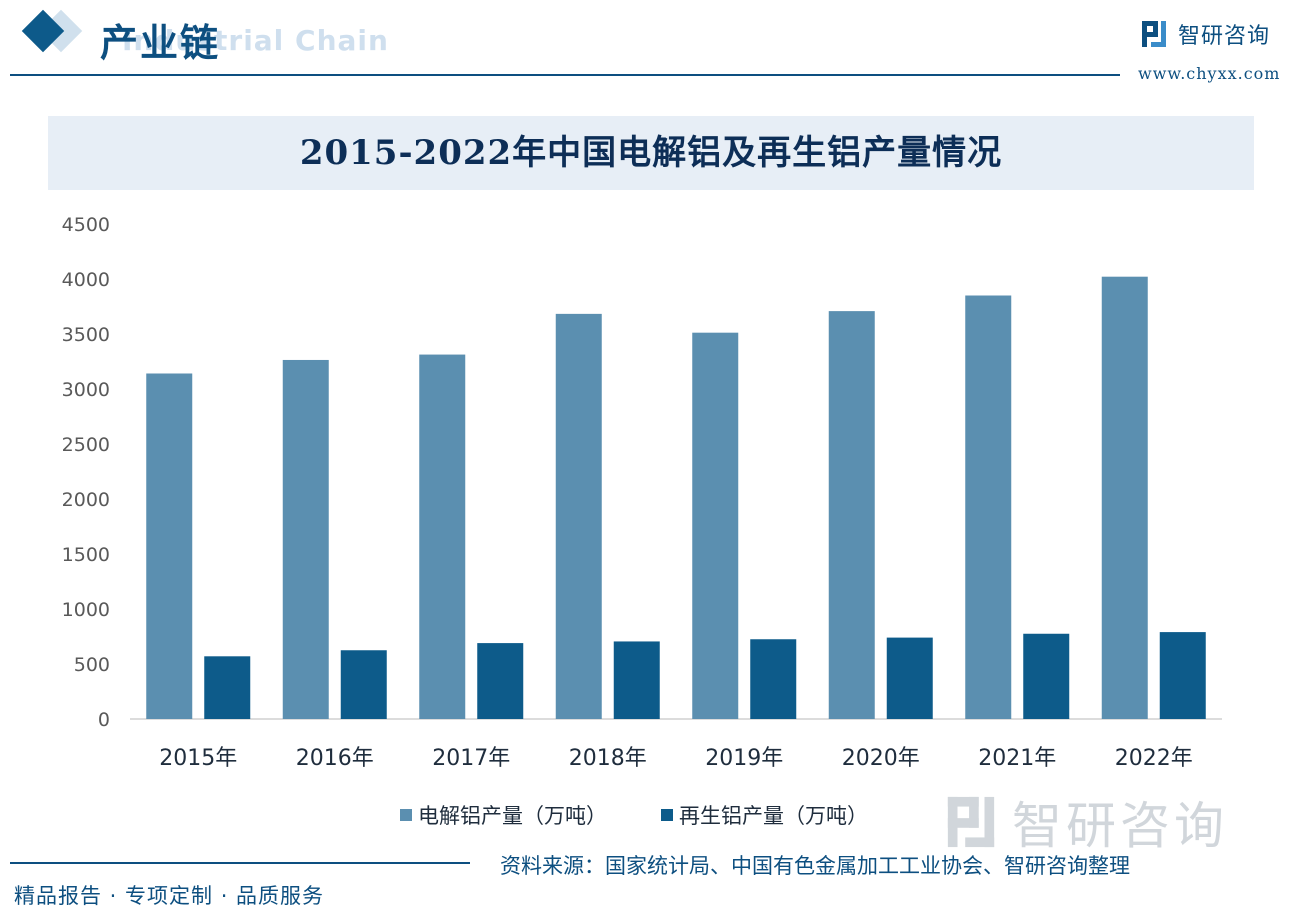  What do you see at coordinates (406, 815) in the screenshot?
I see `legend-swatch-electrolytic` at bounding box center [406, 815].